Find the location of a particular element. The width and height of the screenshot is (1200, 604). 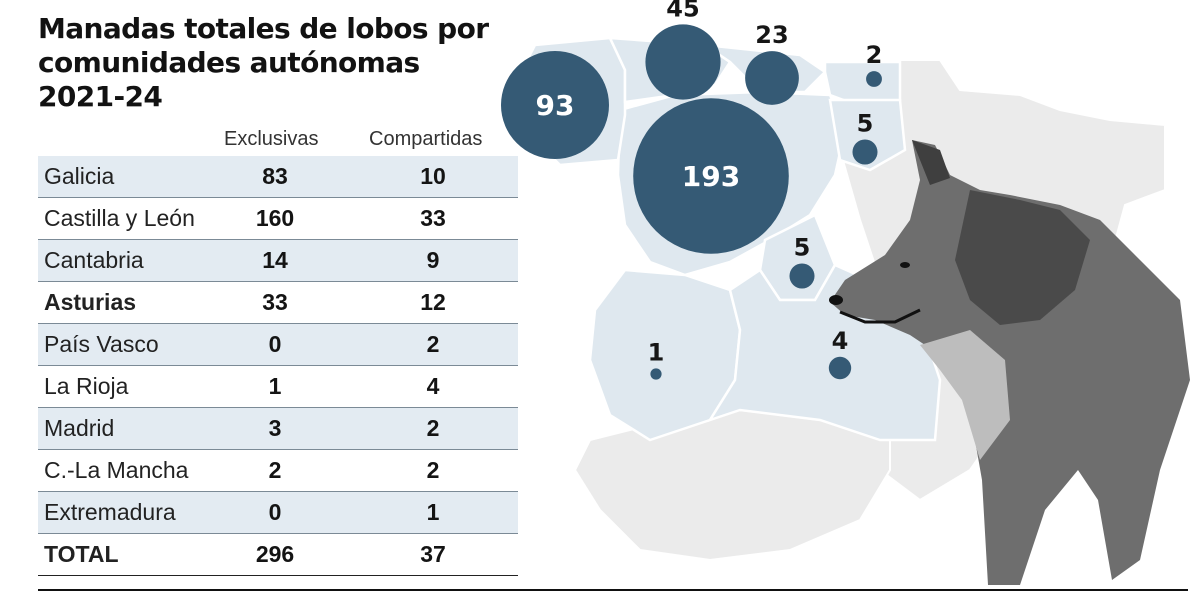

bubble-label-castilla-y-leon: 193 is located at coordinates (711, 176).